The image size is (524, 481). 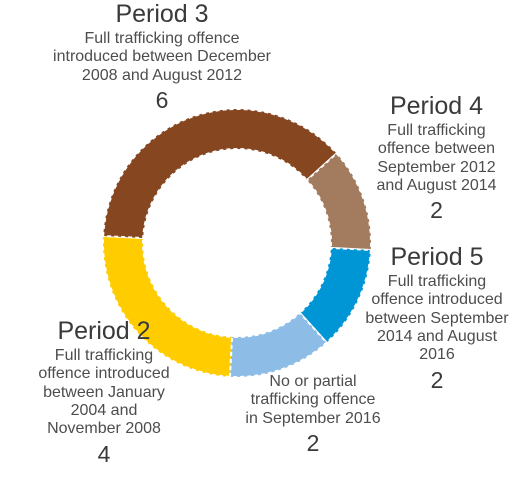 I want to click on slice-title: Period 4, so click(x=436, y=106).